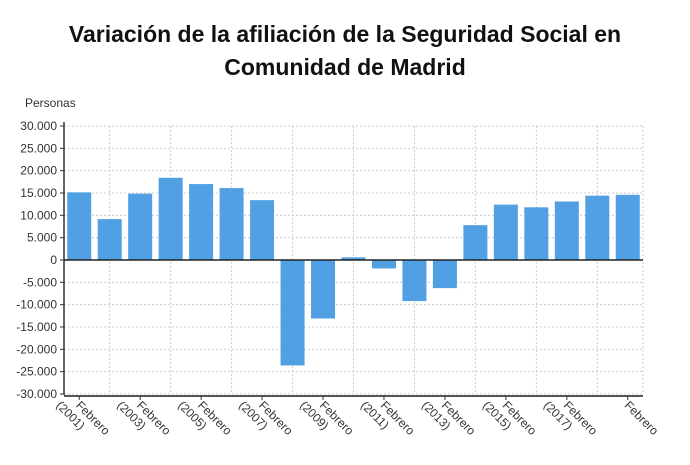  I want to click on x-tick-label: Febrero(2013), so click(449, 418).